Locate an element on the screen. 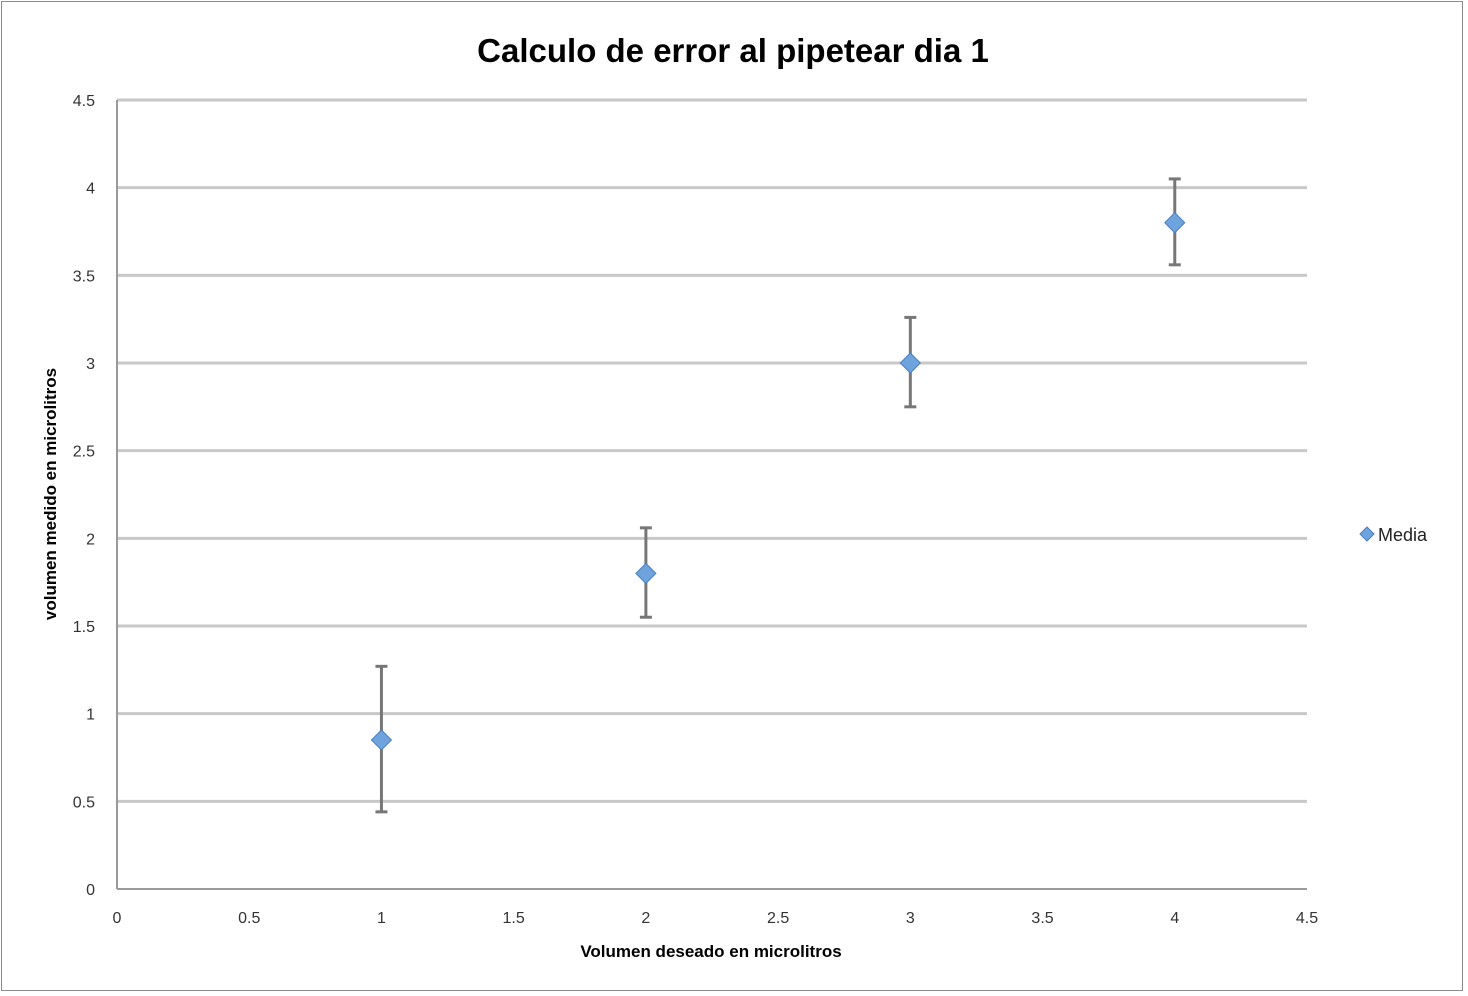 The height and width of the screenshot is (996, 1468). y-tick-label-2: 1 is located at coordinates (90, 715).